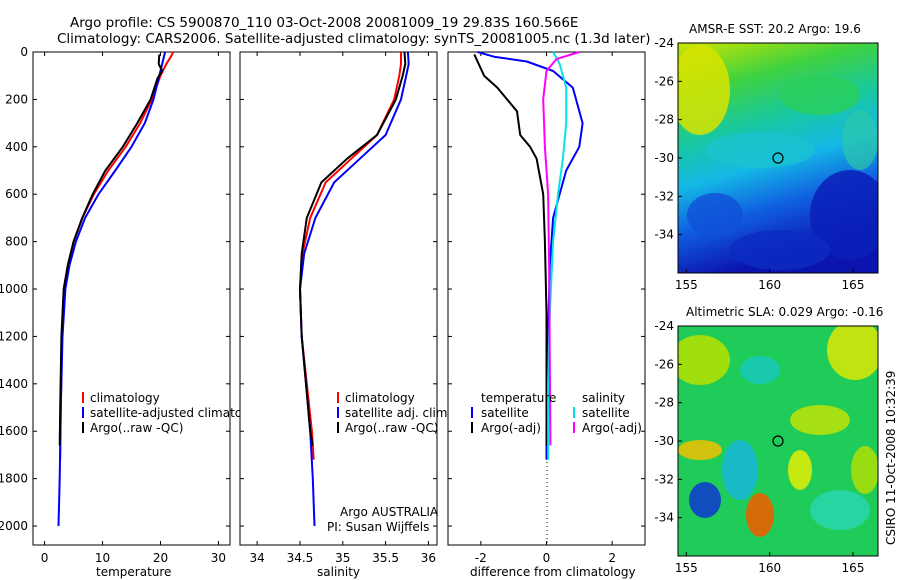 This screenshot has height=580, width=900. What do you see at coordinates (481, 558) in the screenshot?
I see `x-tick-label: -2` at bounding box center [481, 558].